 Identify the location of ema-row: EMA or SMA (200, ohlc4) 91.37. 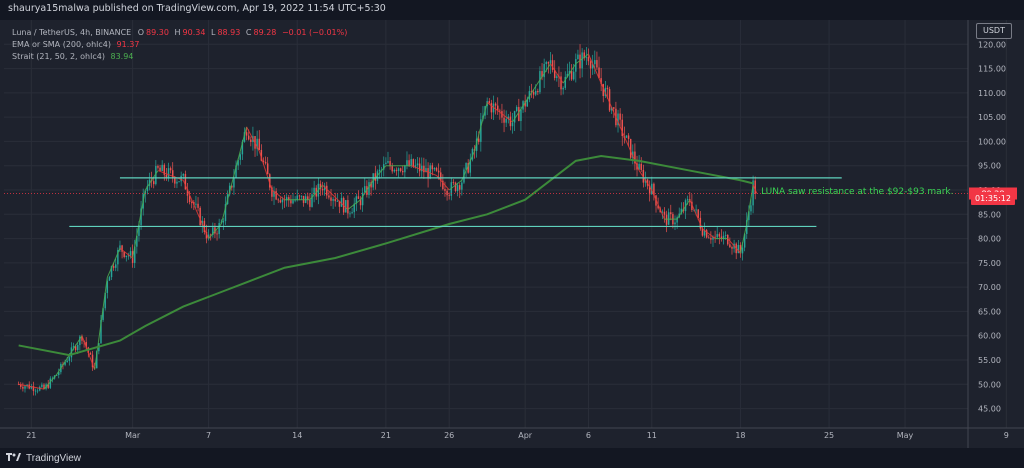
(179, 45).